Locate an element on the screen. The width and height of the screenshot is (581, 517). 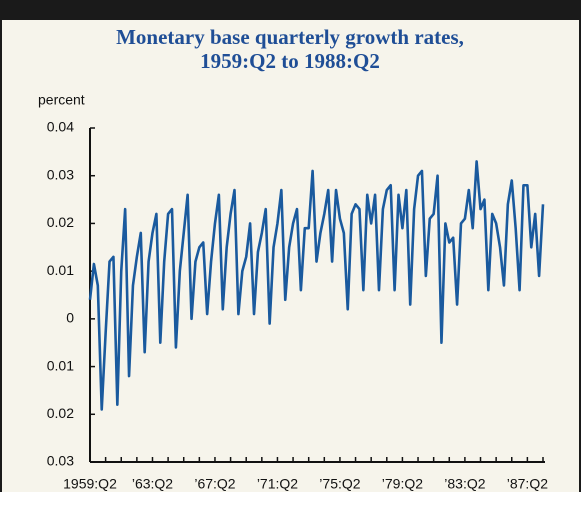
y-tick-label: 0.04 is located at coordinates (60, 127).